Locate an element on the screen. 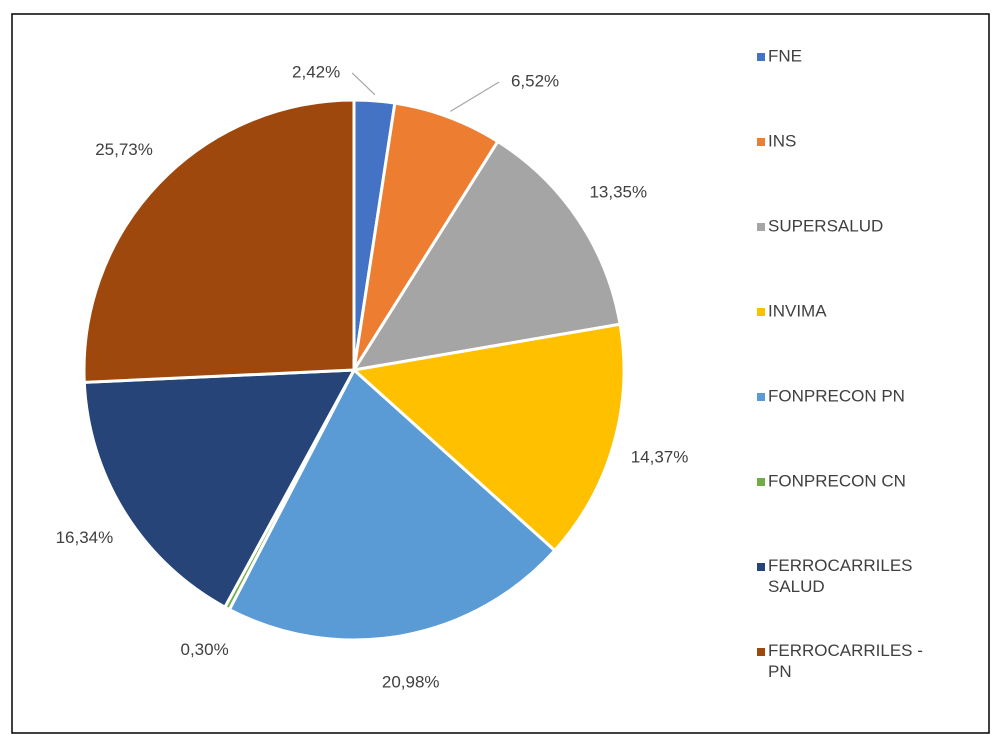  data-label: 6,52% is located at coordinates (535, 81).